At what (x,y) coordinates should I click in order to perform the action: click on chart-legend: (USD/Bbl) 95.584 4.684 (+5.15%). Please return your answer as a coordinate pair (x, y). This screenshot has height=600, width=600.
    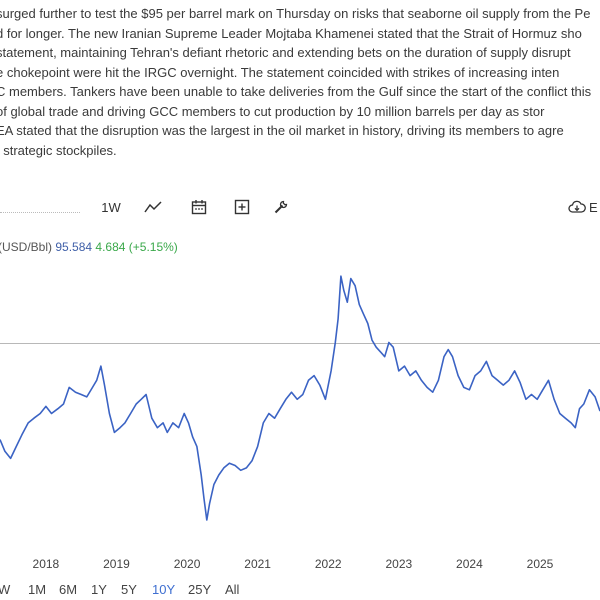
    Looking at the image, I should click on (89, 247).